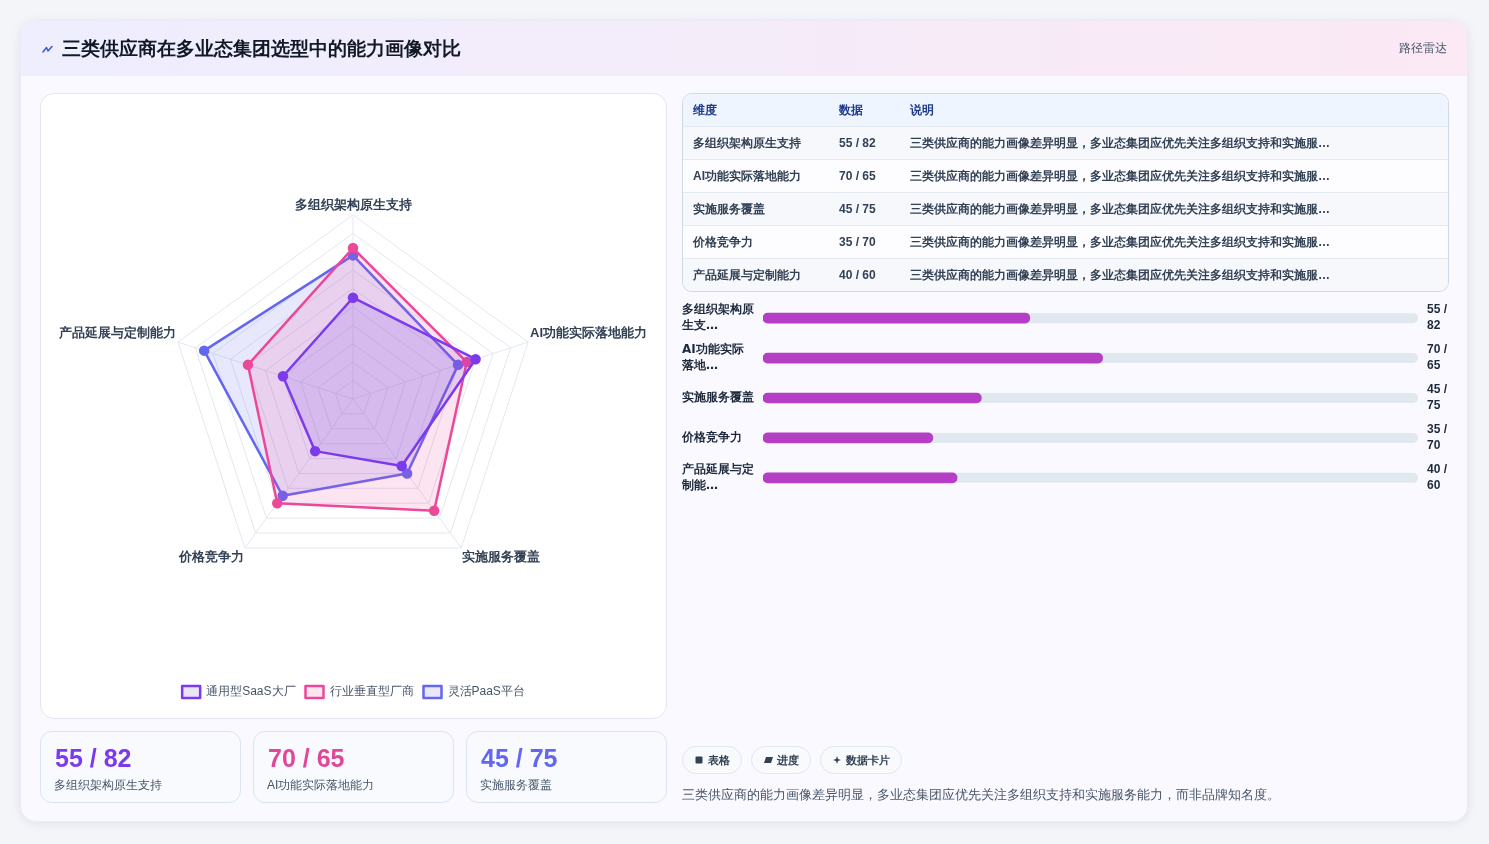 The width and height of the screenshot is (1489, 844). I want to click on text: 40 / 60, so click(857, 275).